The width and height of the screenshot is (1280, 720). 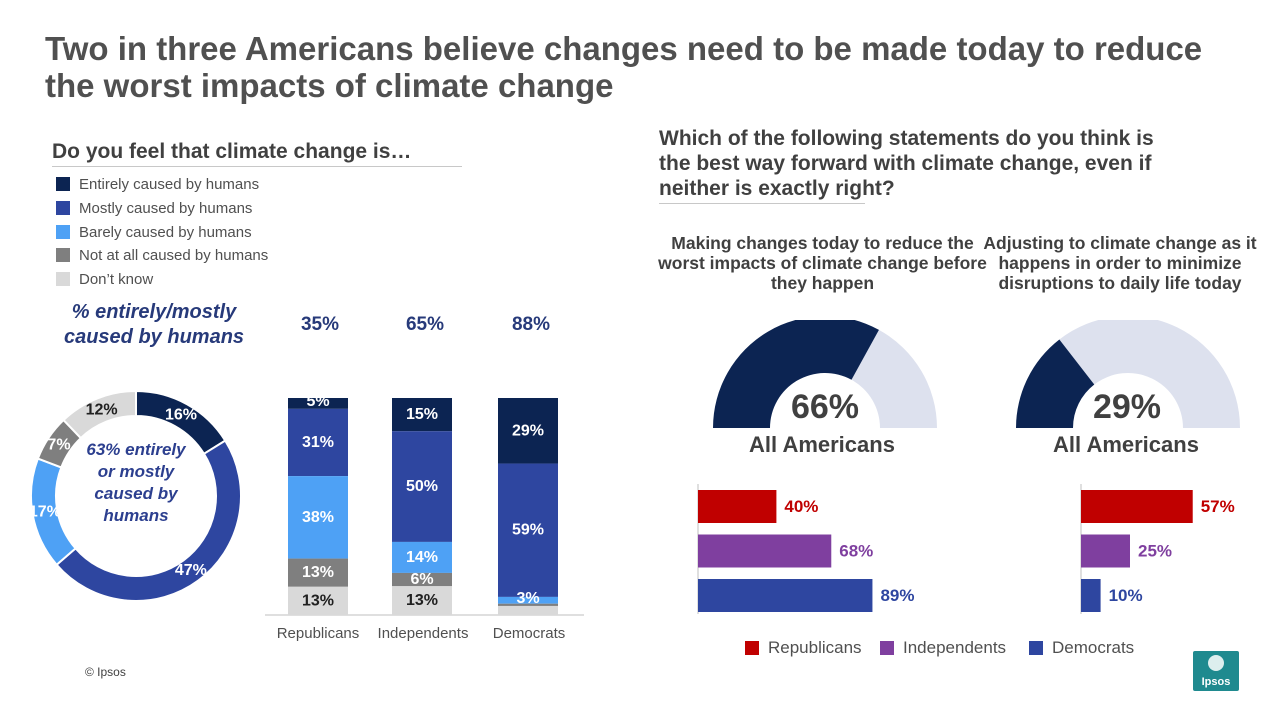 What do you see at coordinates (1093, 647) in the screenshot?
I see `legend-label: Democrats` at bounding box center [1093, 647].